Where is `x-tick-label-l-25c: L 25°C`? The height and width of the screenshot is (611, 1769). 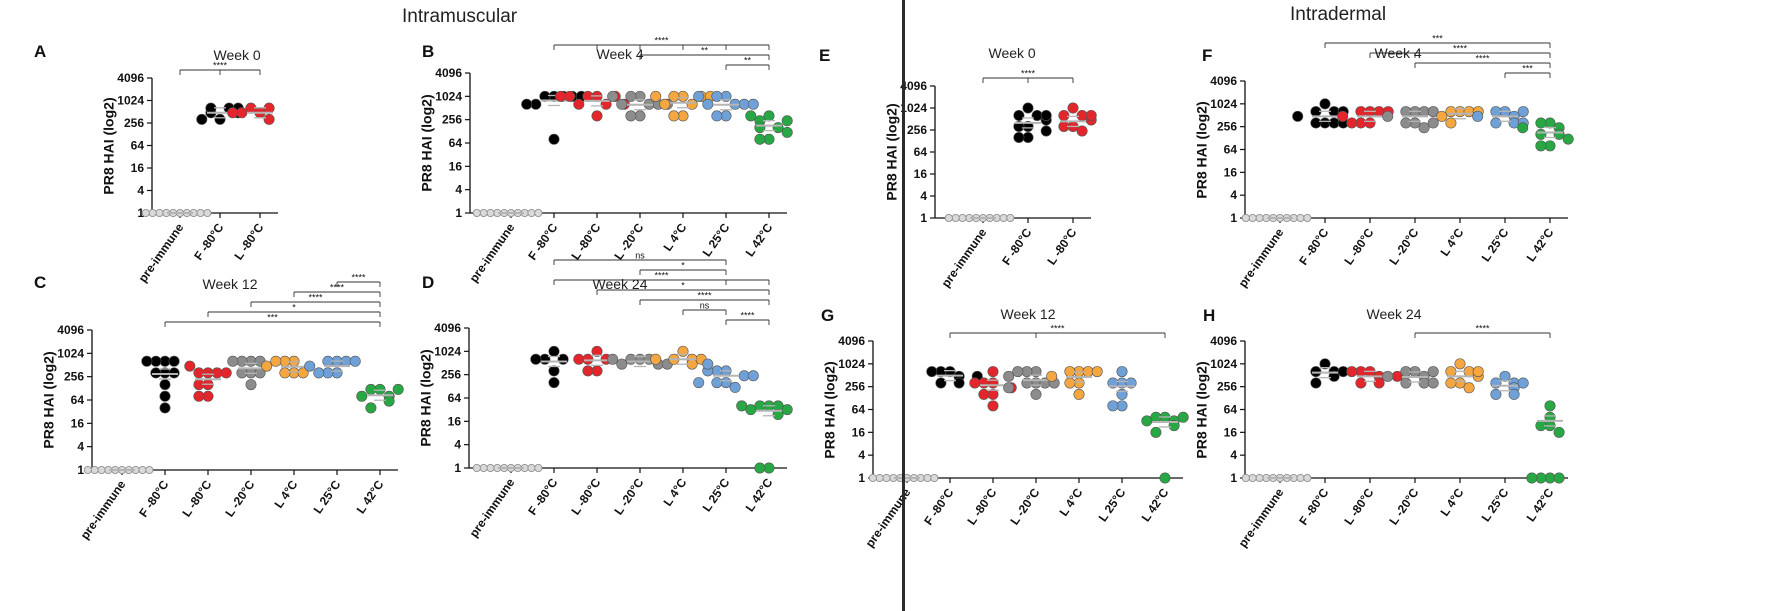
x-tick-label-l-25c: L 25°C is located at coordinates (327, 496).